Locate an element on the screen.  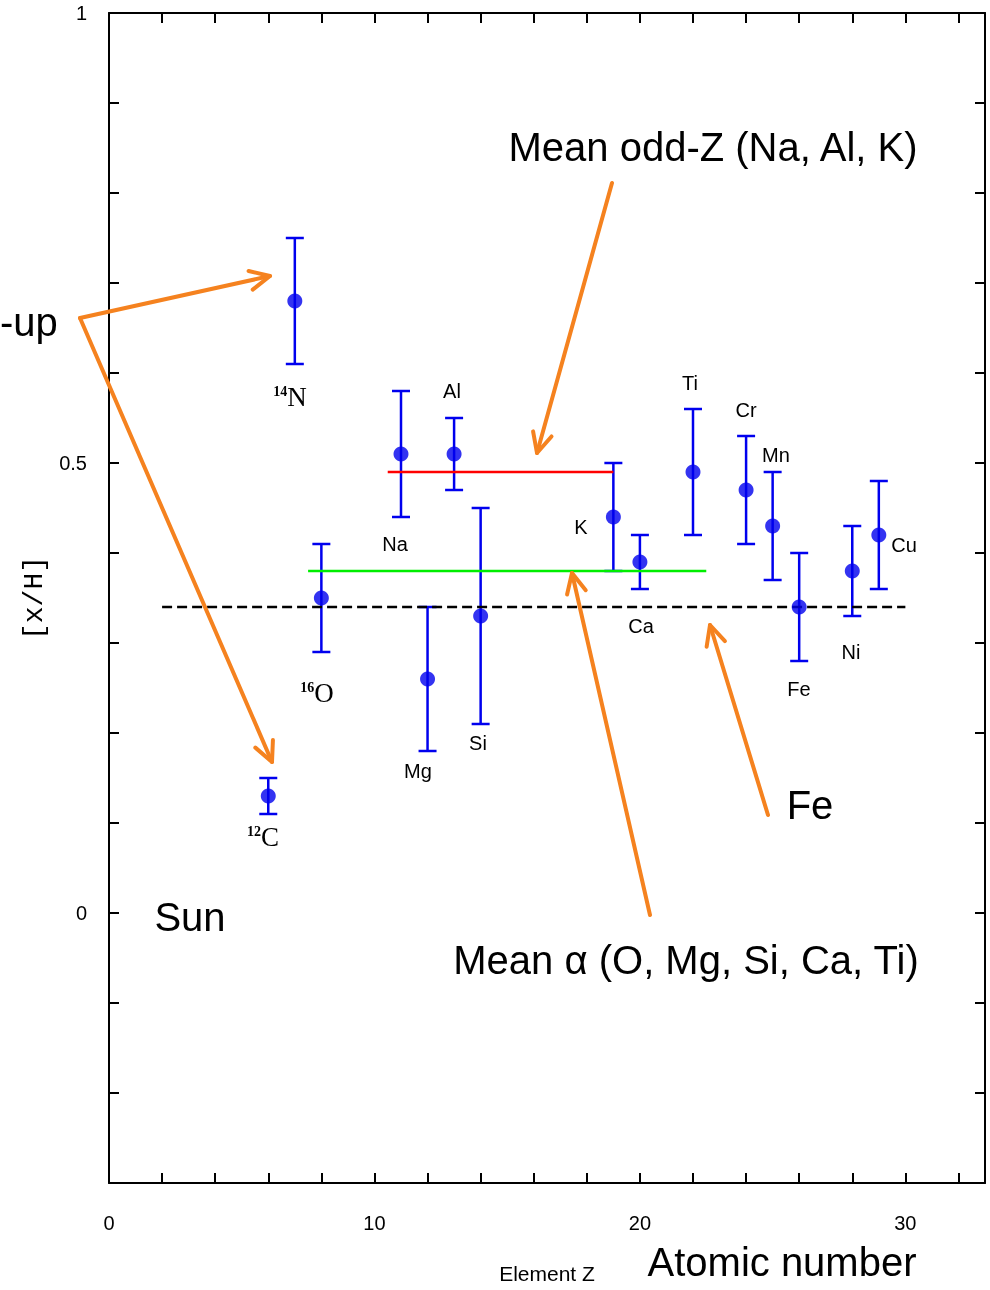
annotation: Ti is located at coordinates (690, 383).